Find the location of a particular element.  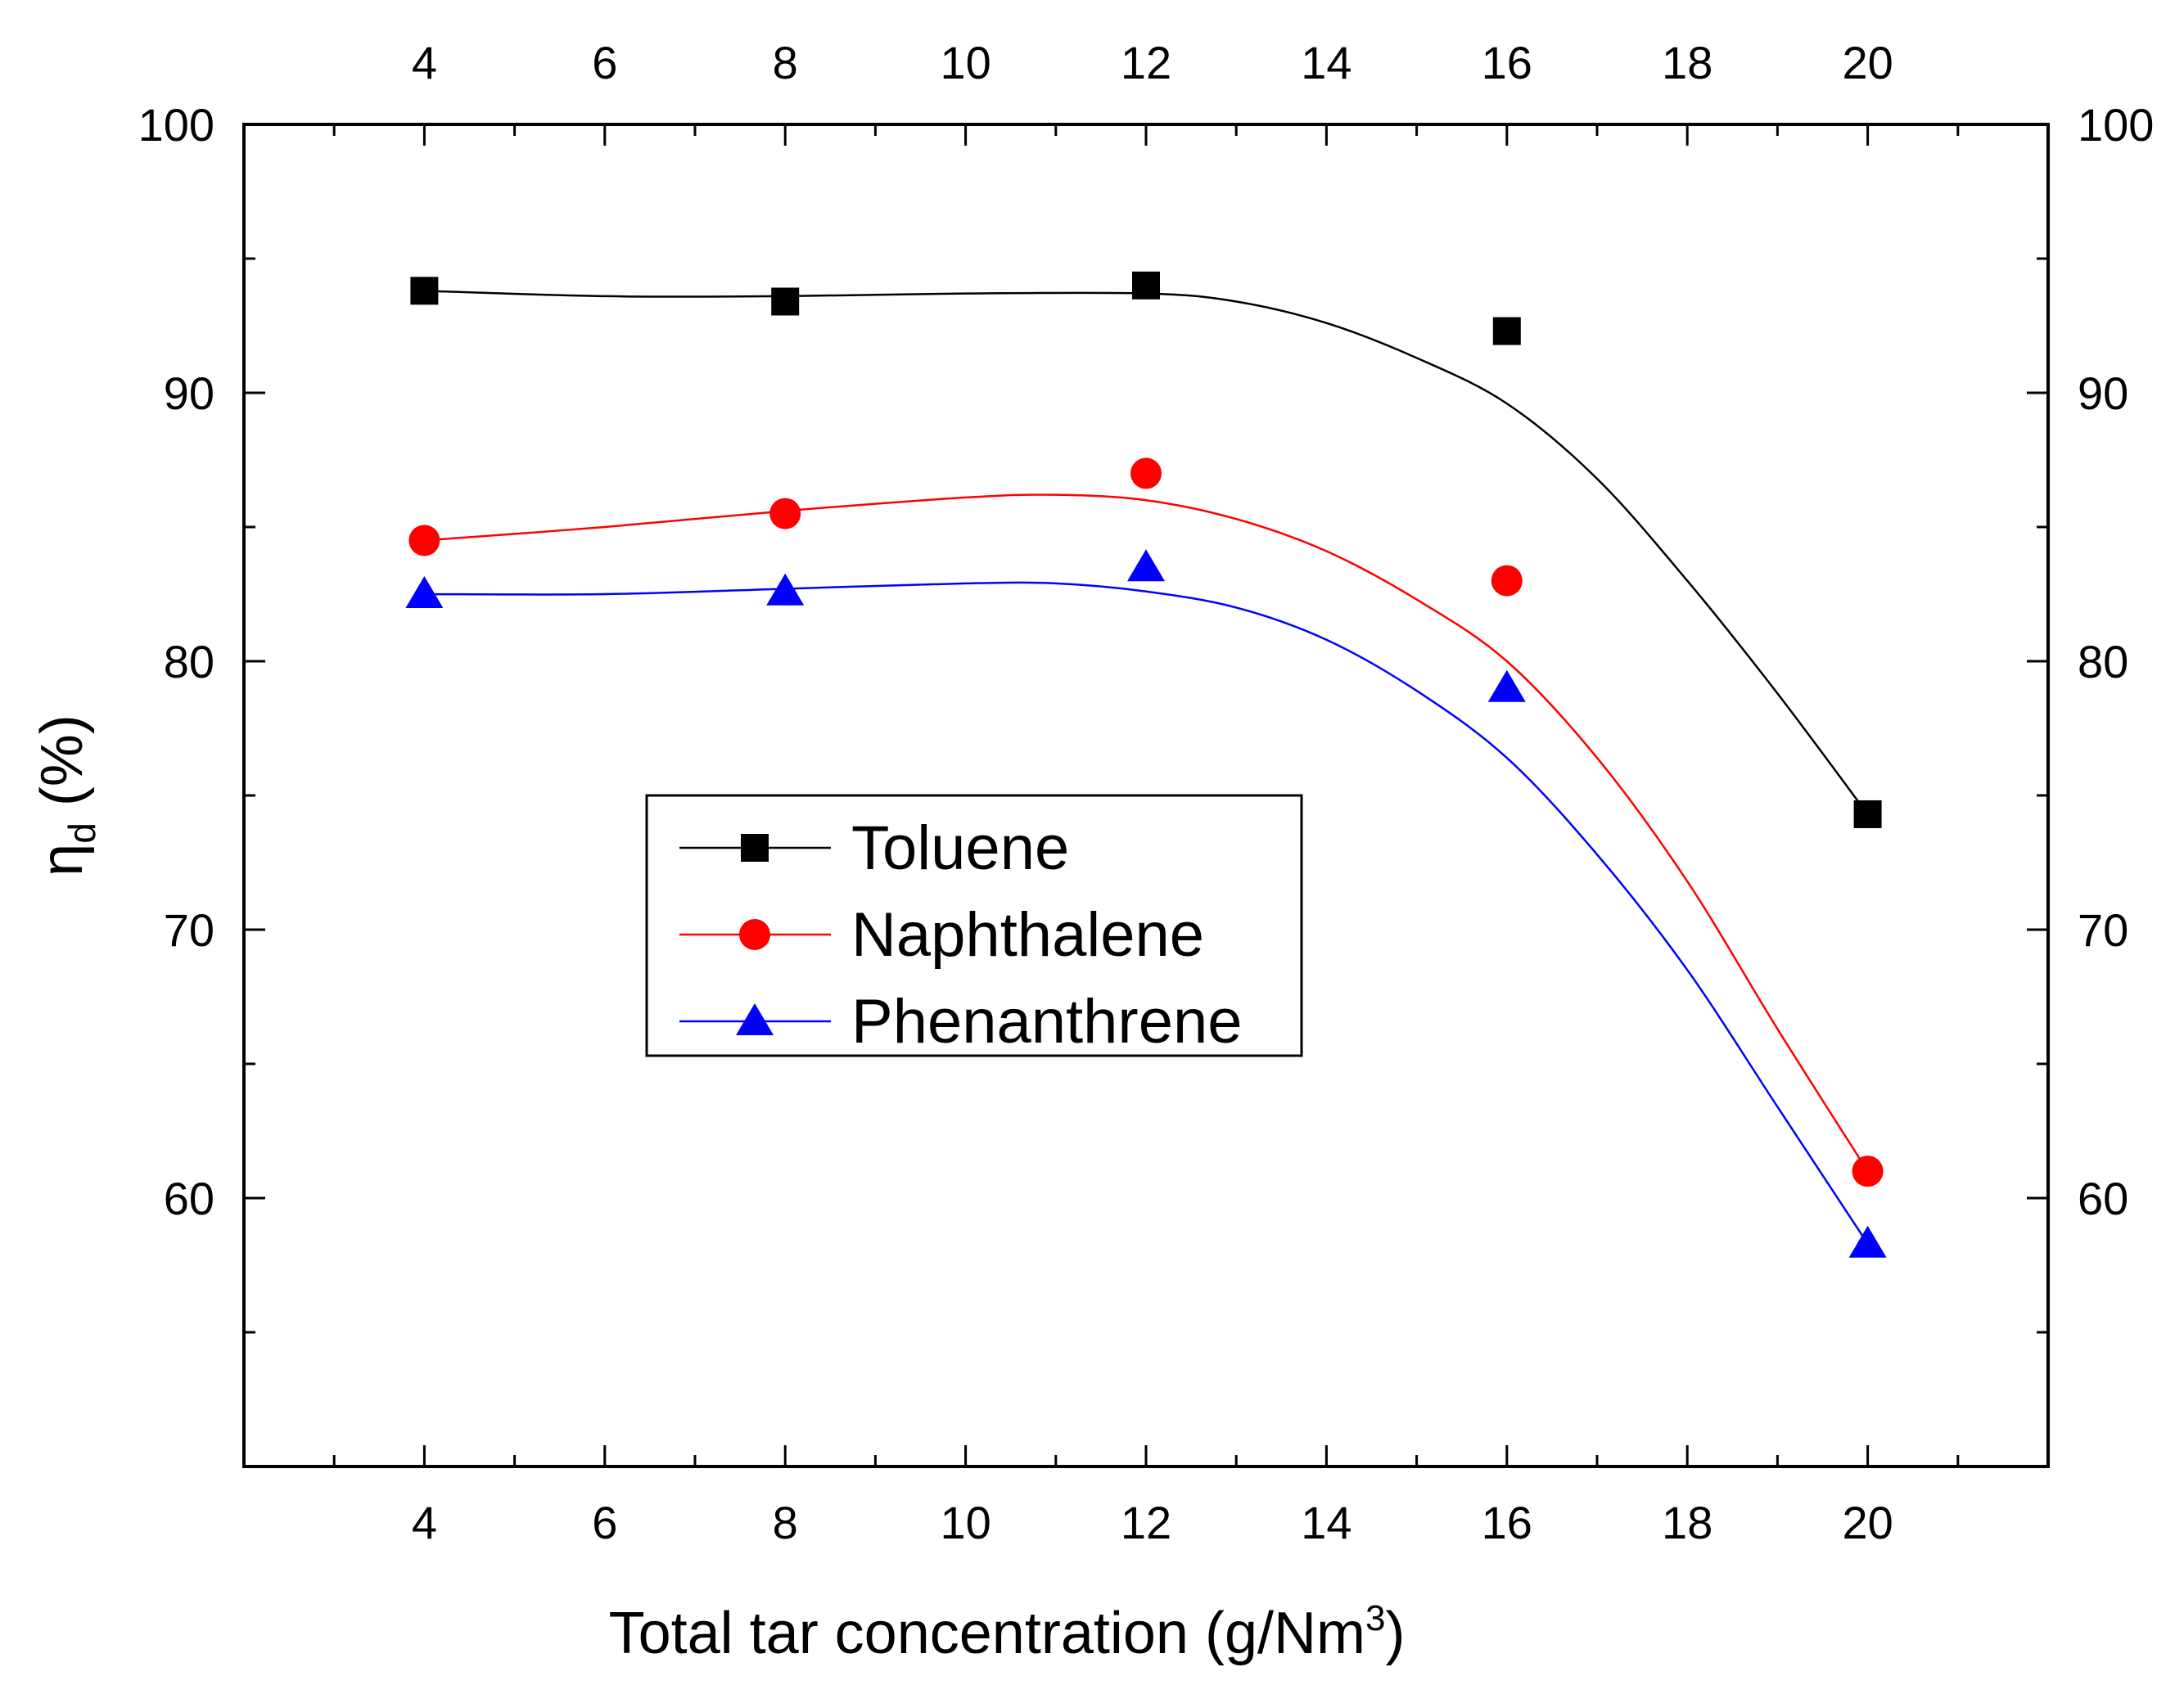

y-tick-label-right: 80 is located at coordinates (2103, 661).